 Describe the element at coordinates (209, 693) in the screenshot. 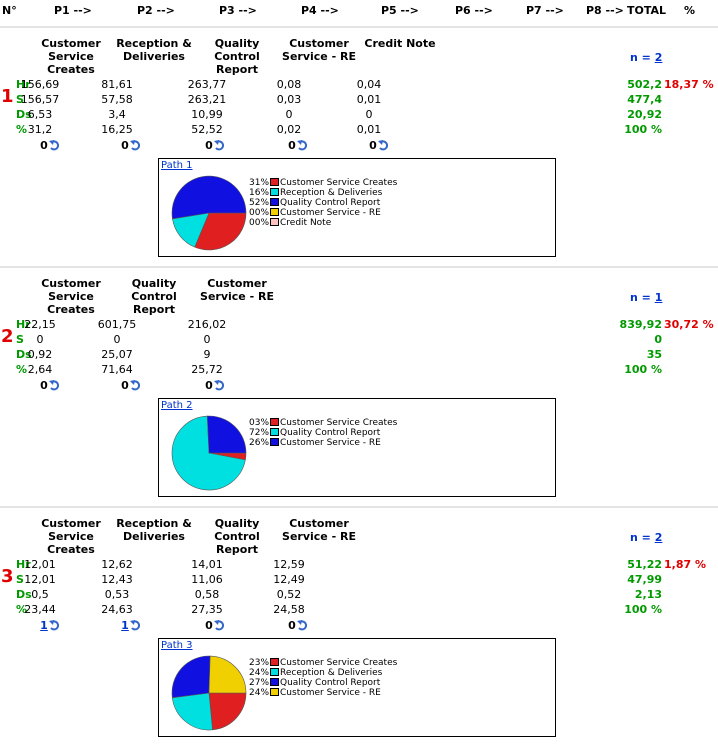

I see `pie-chart` at that location.